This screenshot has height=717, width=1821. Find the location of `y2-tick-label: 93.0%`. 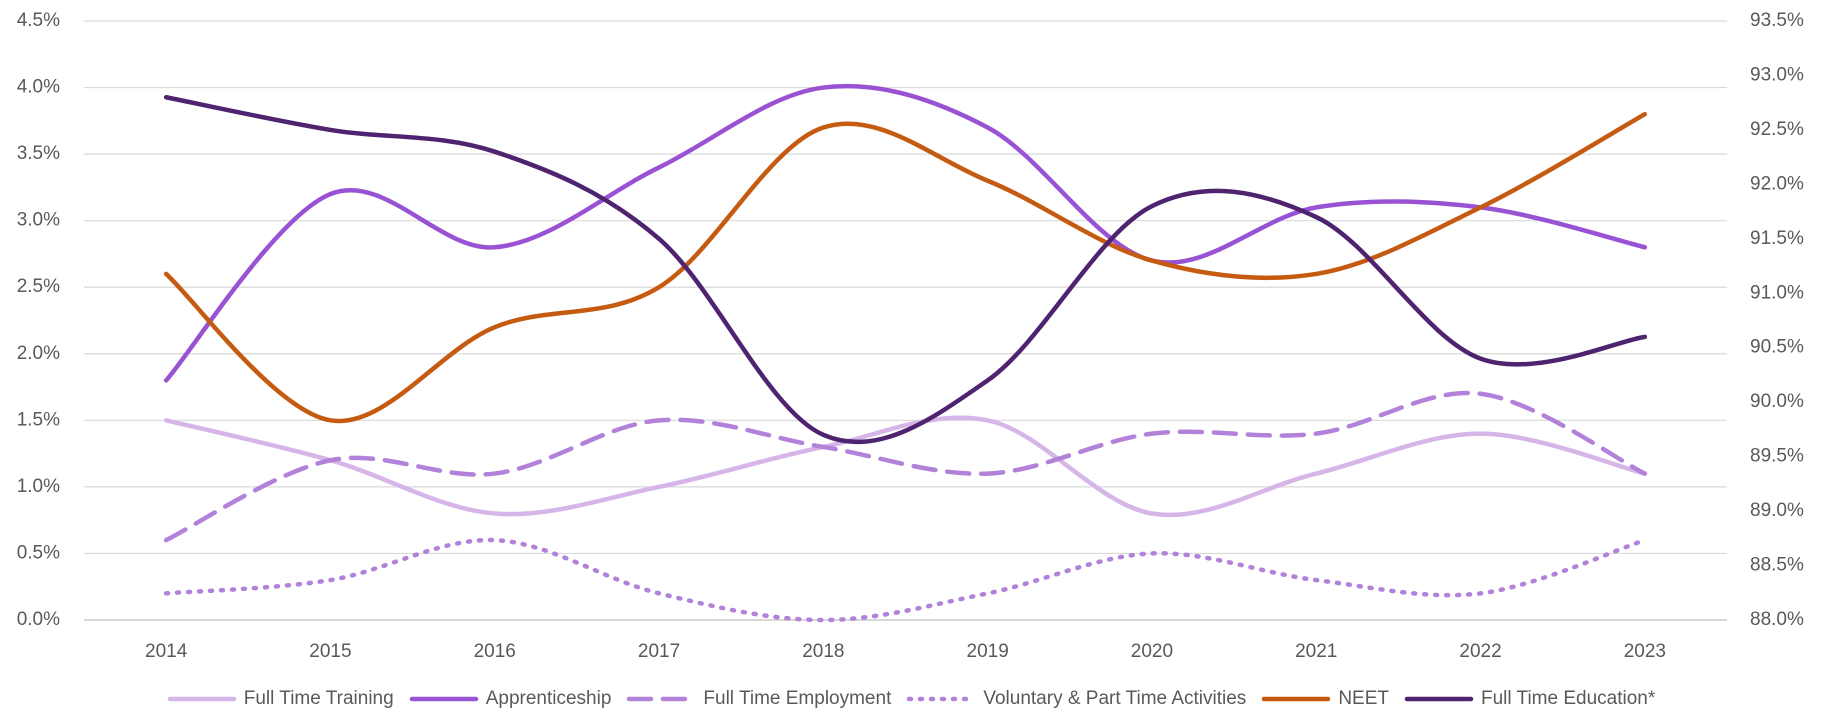

y2-tick-label: 93.0% is located at coordinates (1777, 74).